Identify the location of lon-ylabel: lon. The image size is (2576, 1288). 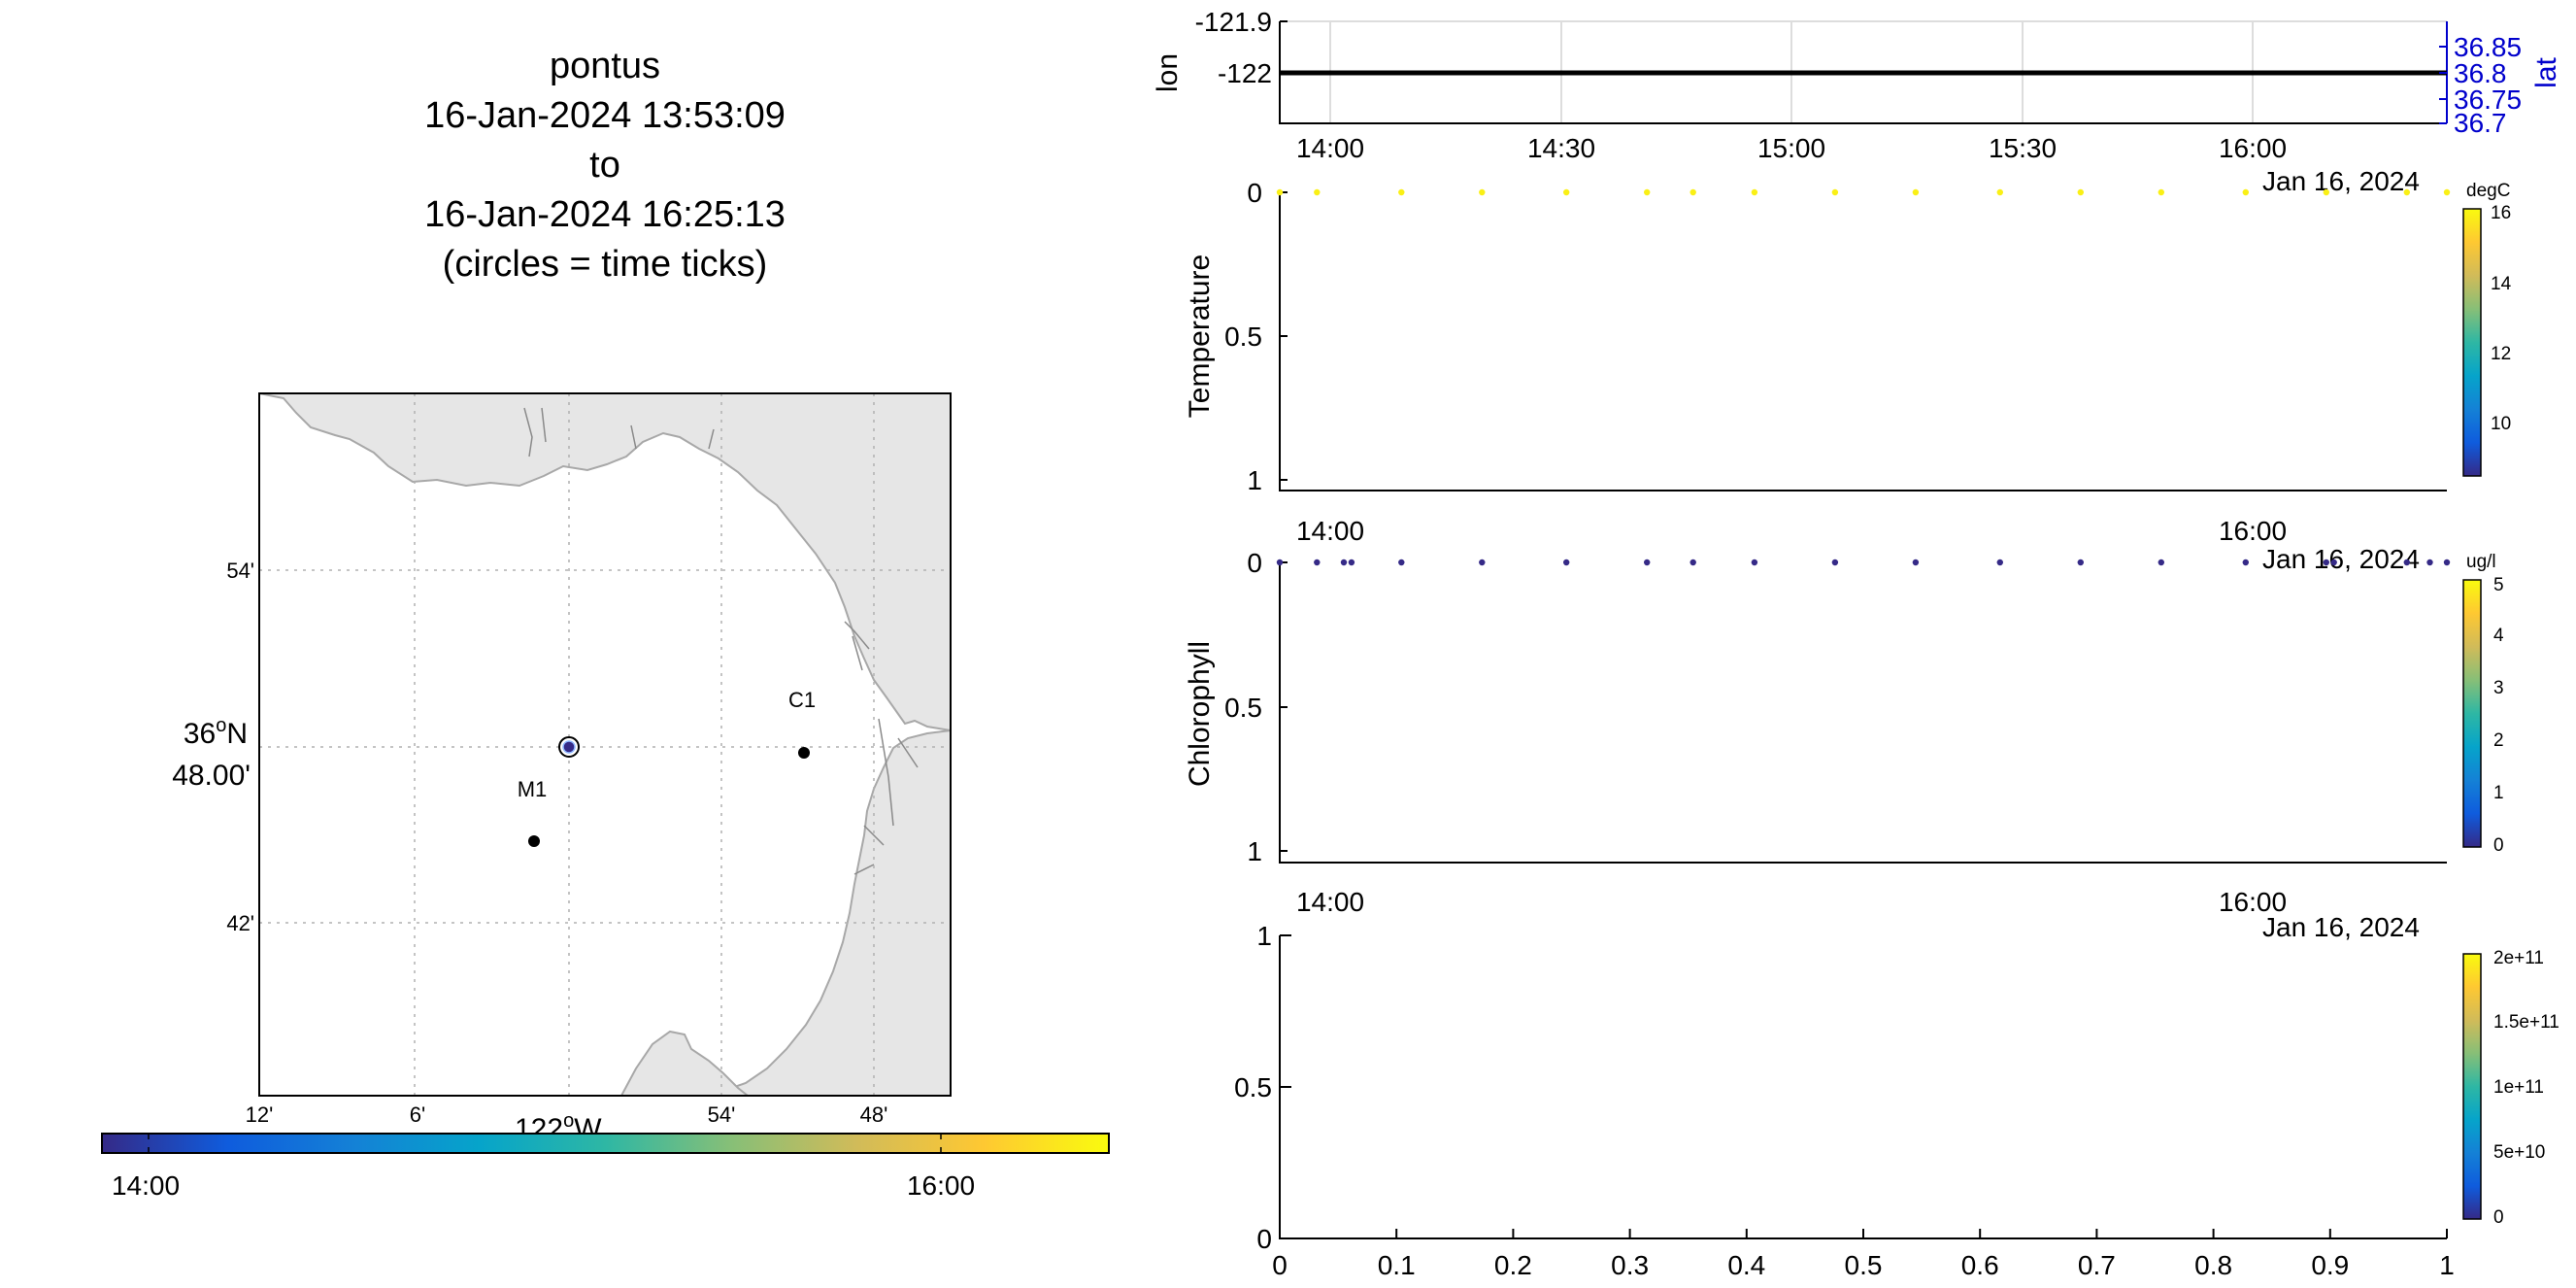
(1168, 72).